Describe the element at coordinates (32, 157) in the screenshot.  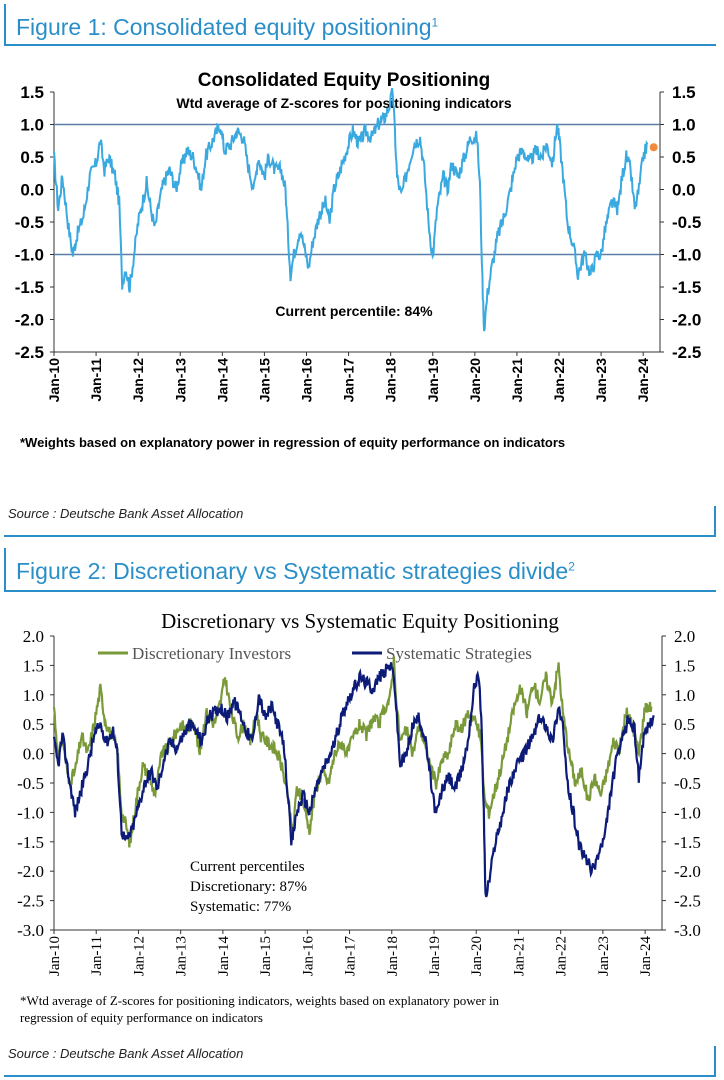
I see `chart1-ytick-left: 0.5` at that location.